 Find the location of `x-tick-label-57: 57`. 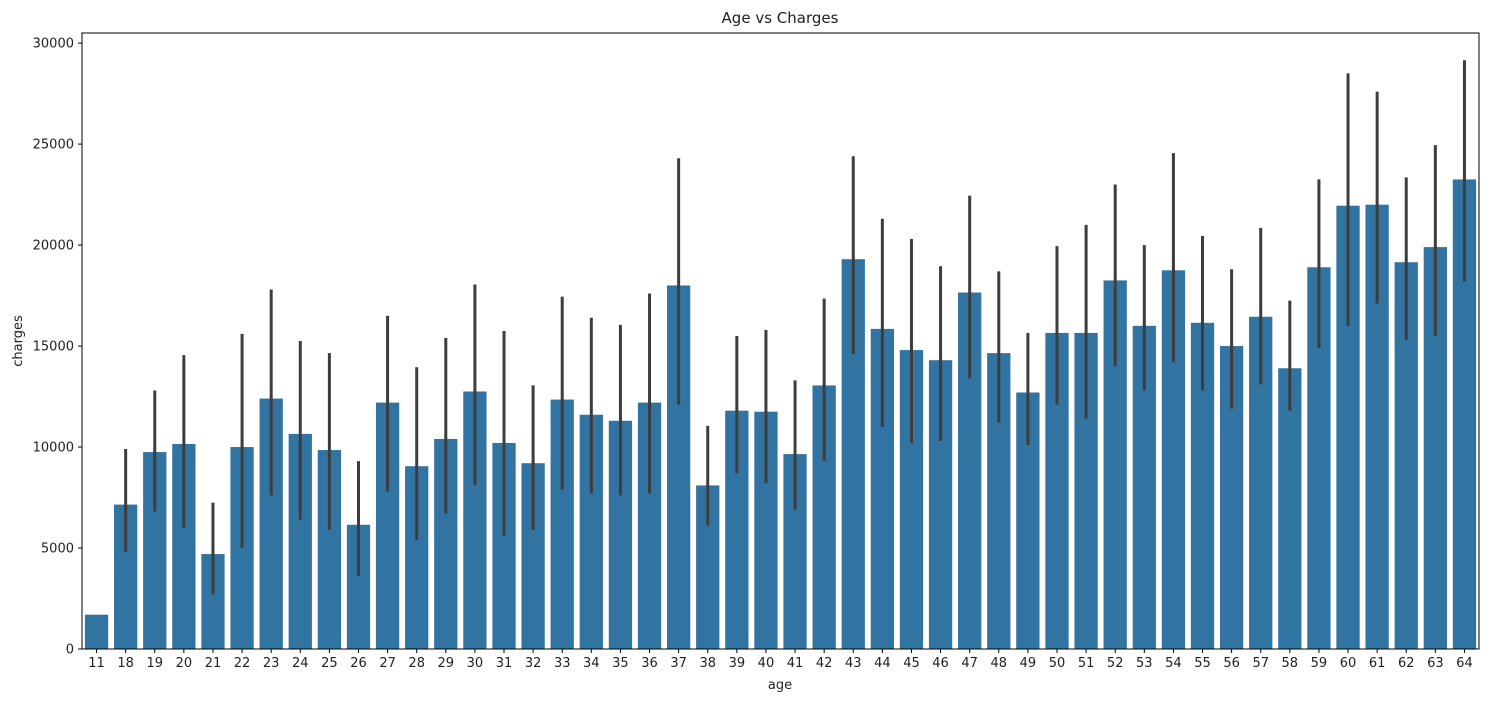

x-tick-label-57: 57 is located at coordinates (1260, 663).